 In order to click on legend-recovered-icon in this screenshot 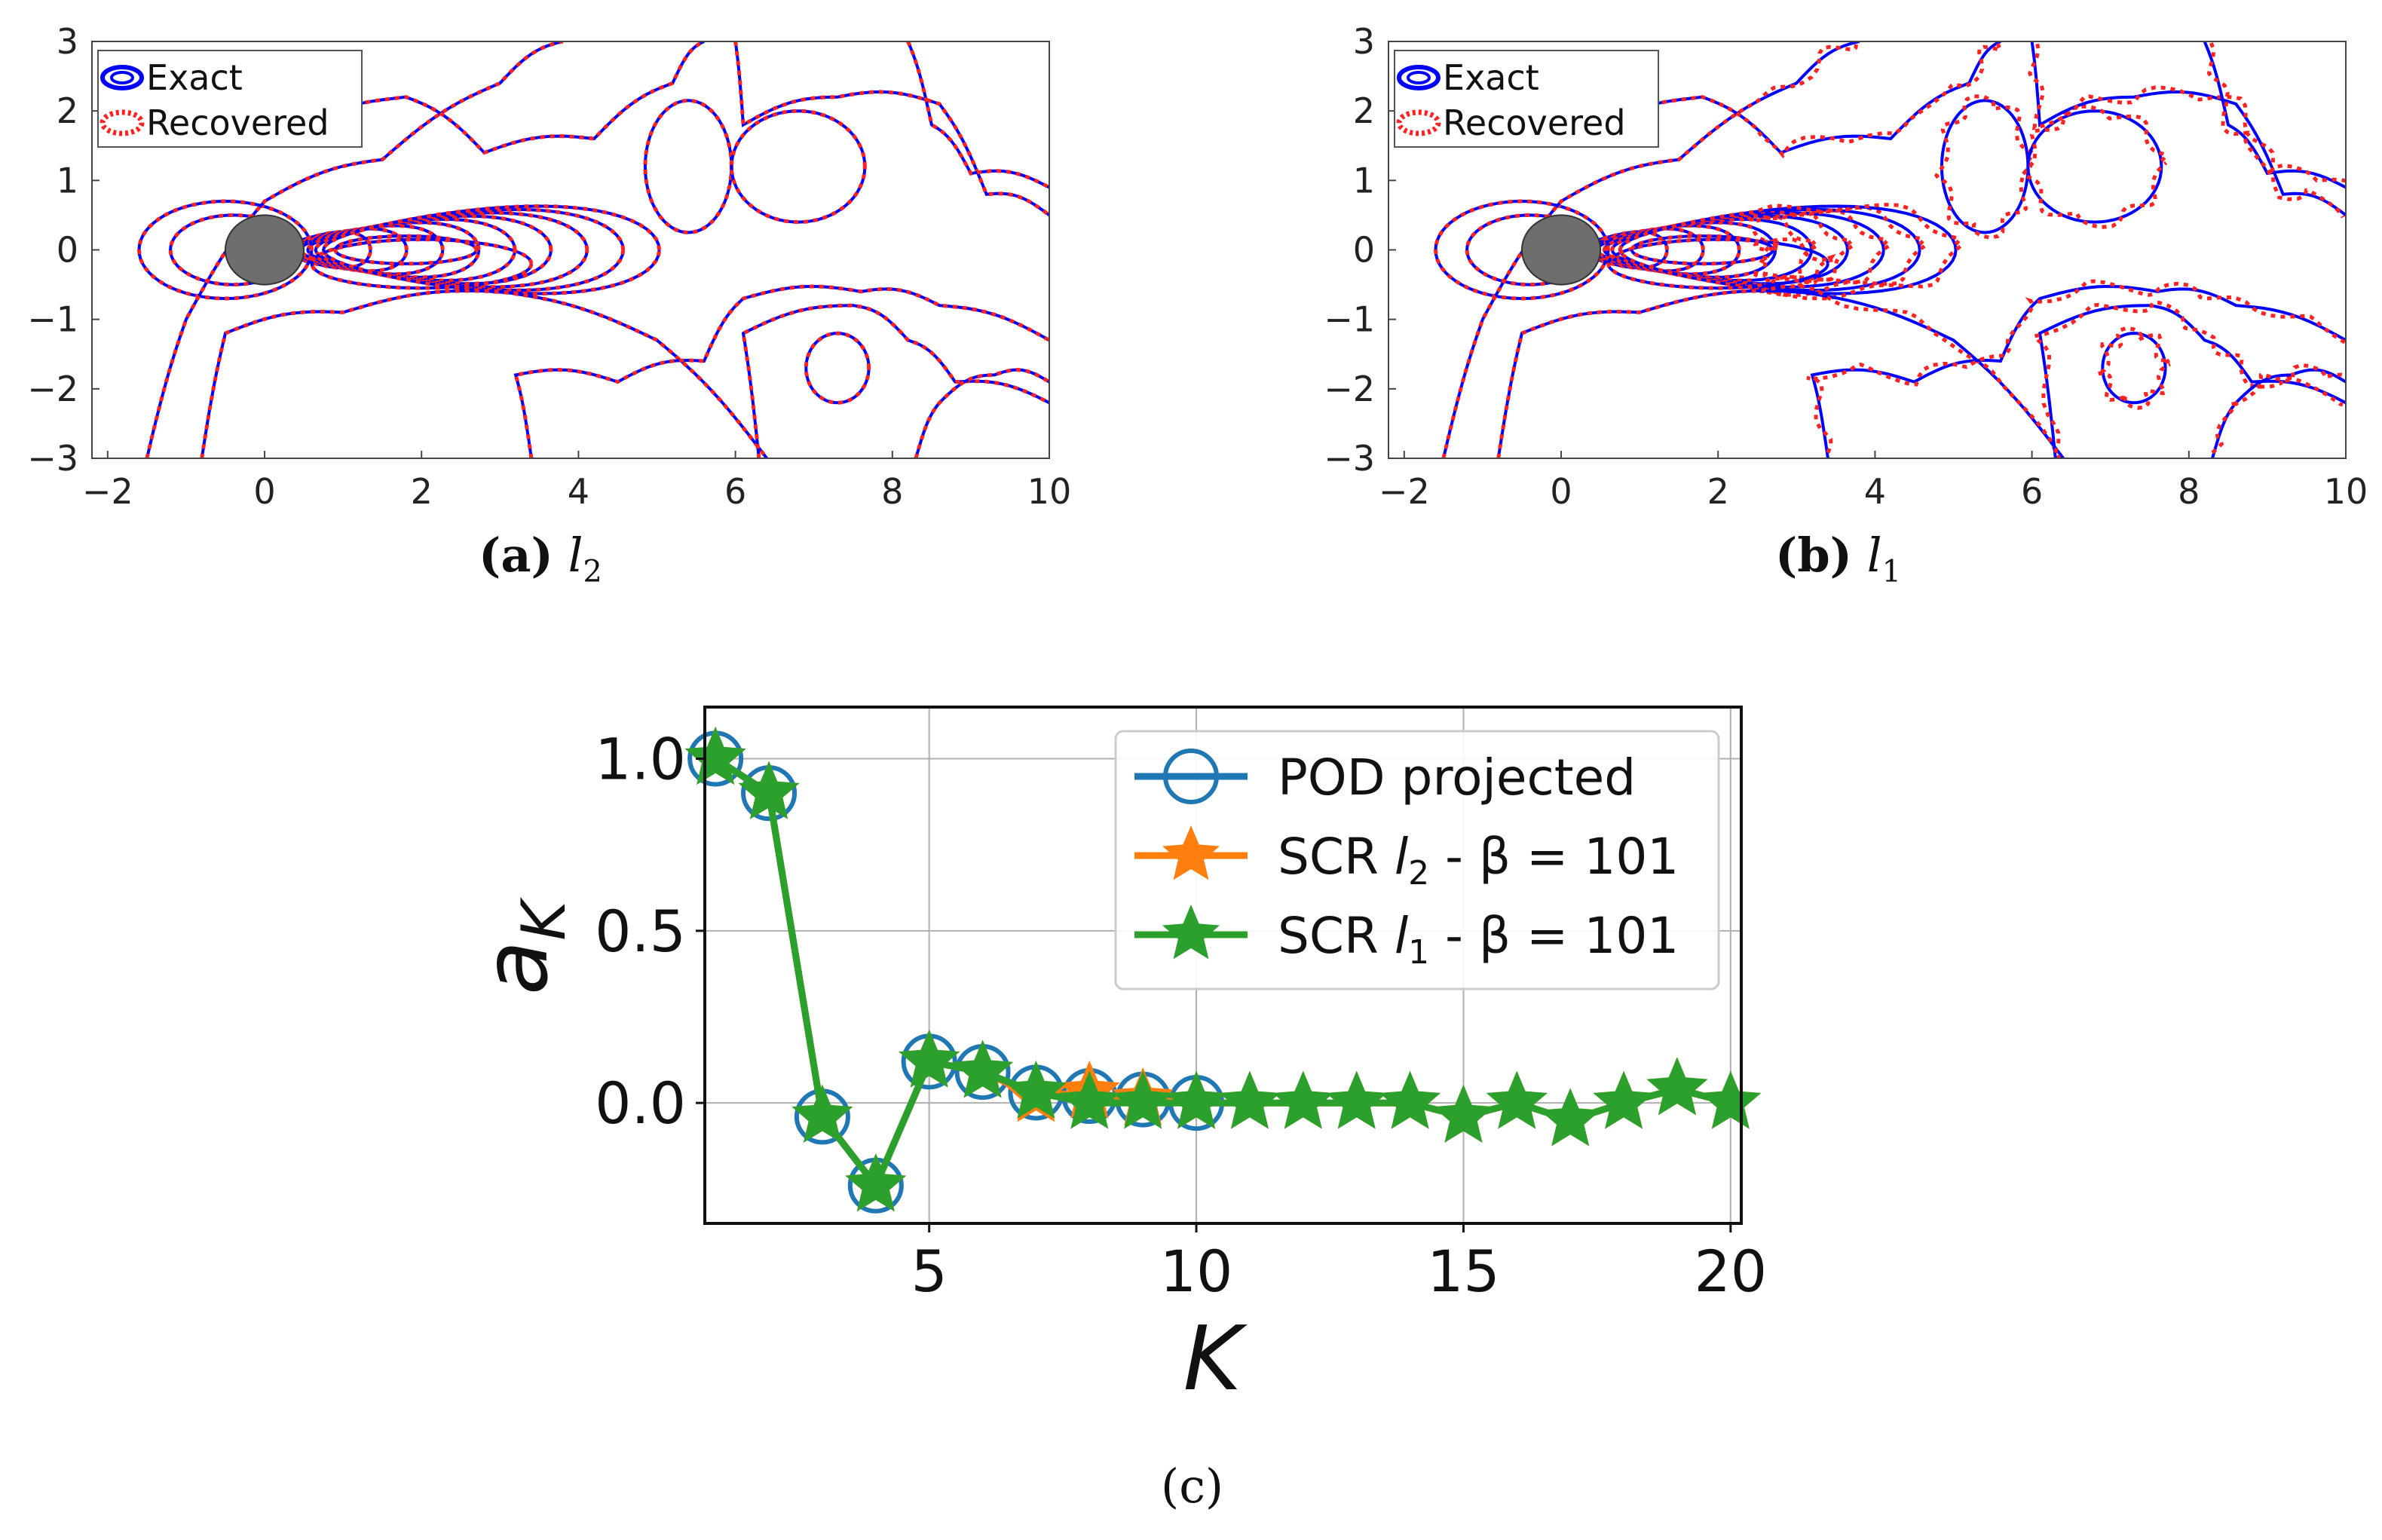, I will do `click(1418, 122)`.